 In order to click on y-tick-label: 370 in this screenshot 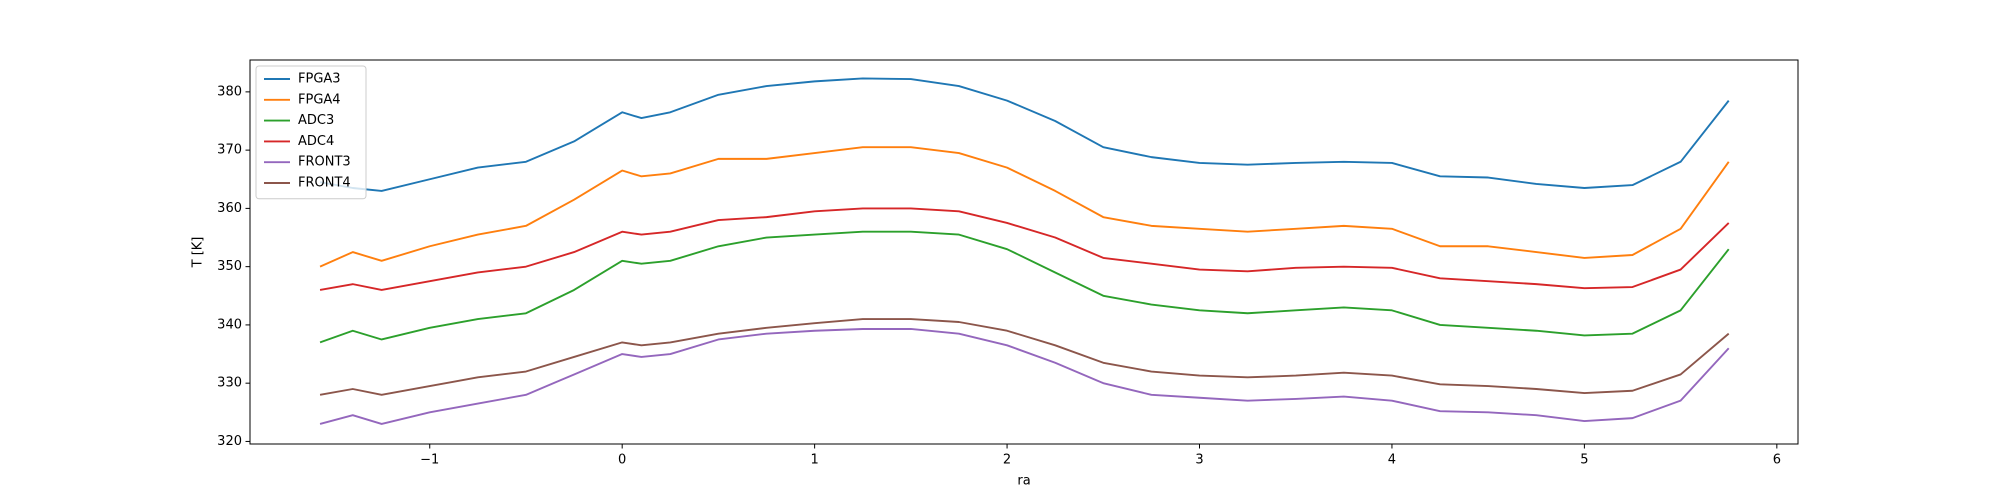, I will do `click(229, 150)`.